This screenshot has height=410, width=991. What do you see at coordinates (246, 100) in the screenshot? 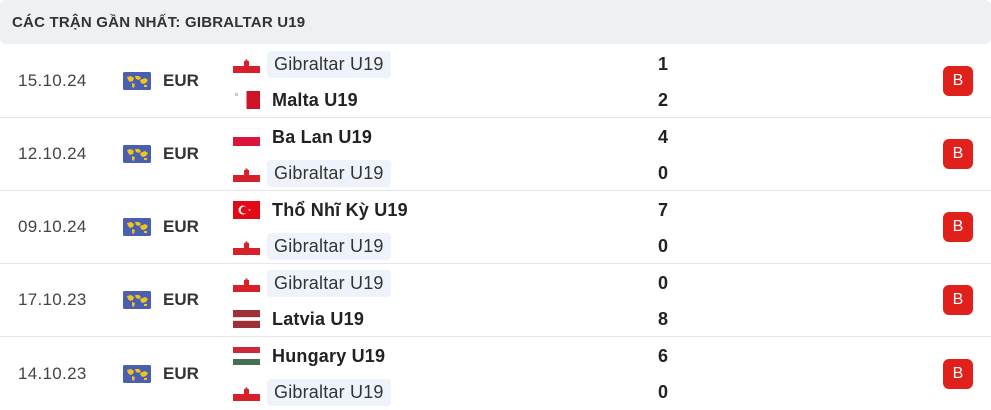
I see `malta-flag-icon` at bounding box center [246, 100].